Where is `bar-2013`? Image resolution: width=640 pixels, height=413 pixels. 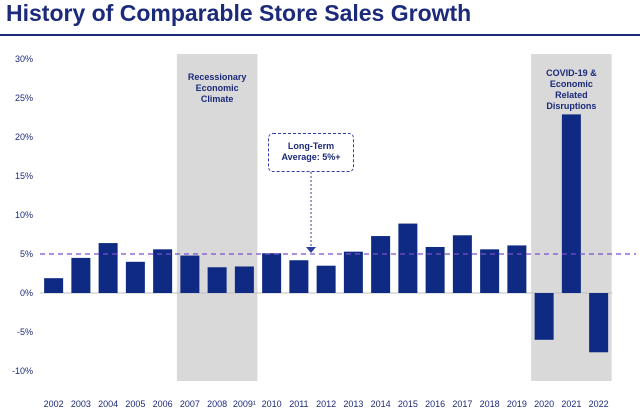
bar-2013 is located at coordinates (353, 272).